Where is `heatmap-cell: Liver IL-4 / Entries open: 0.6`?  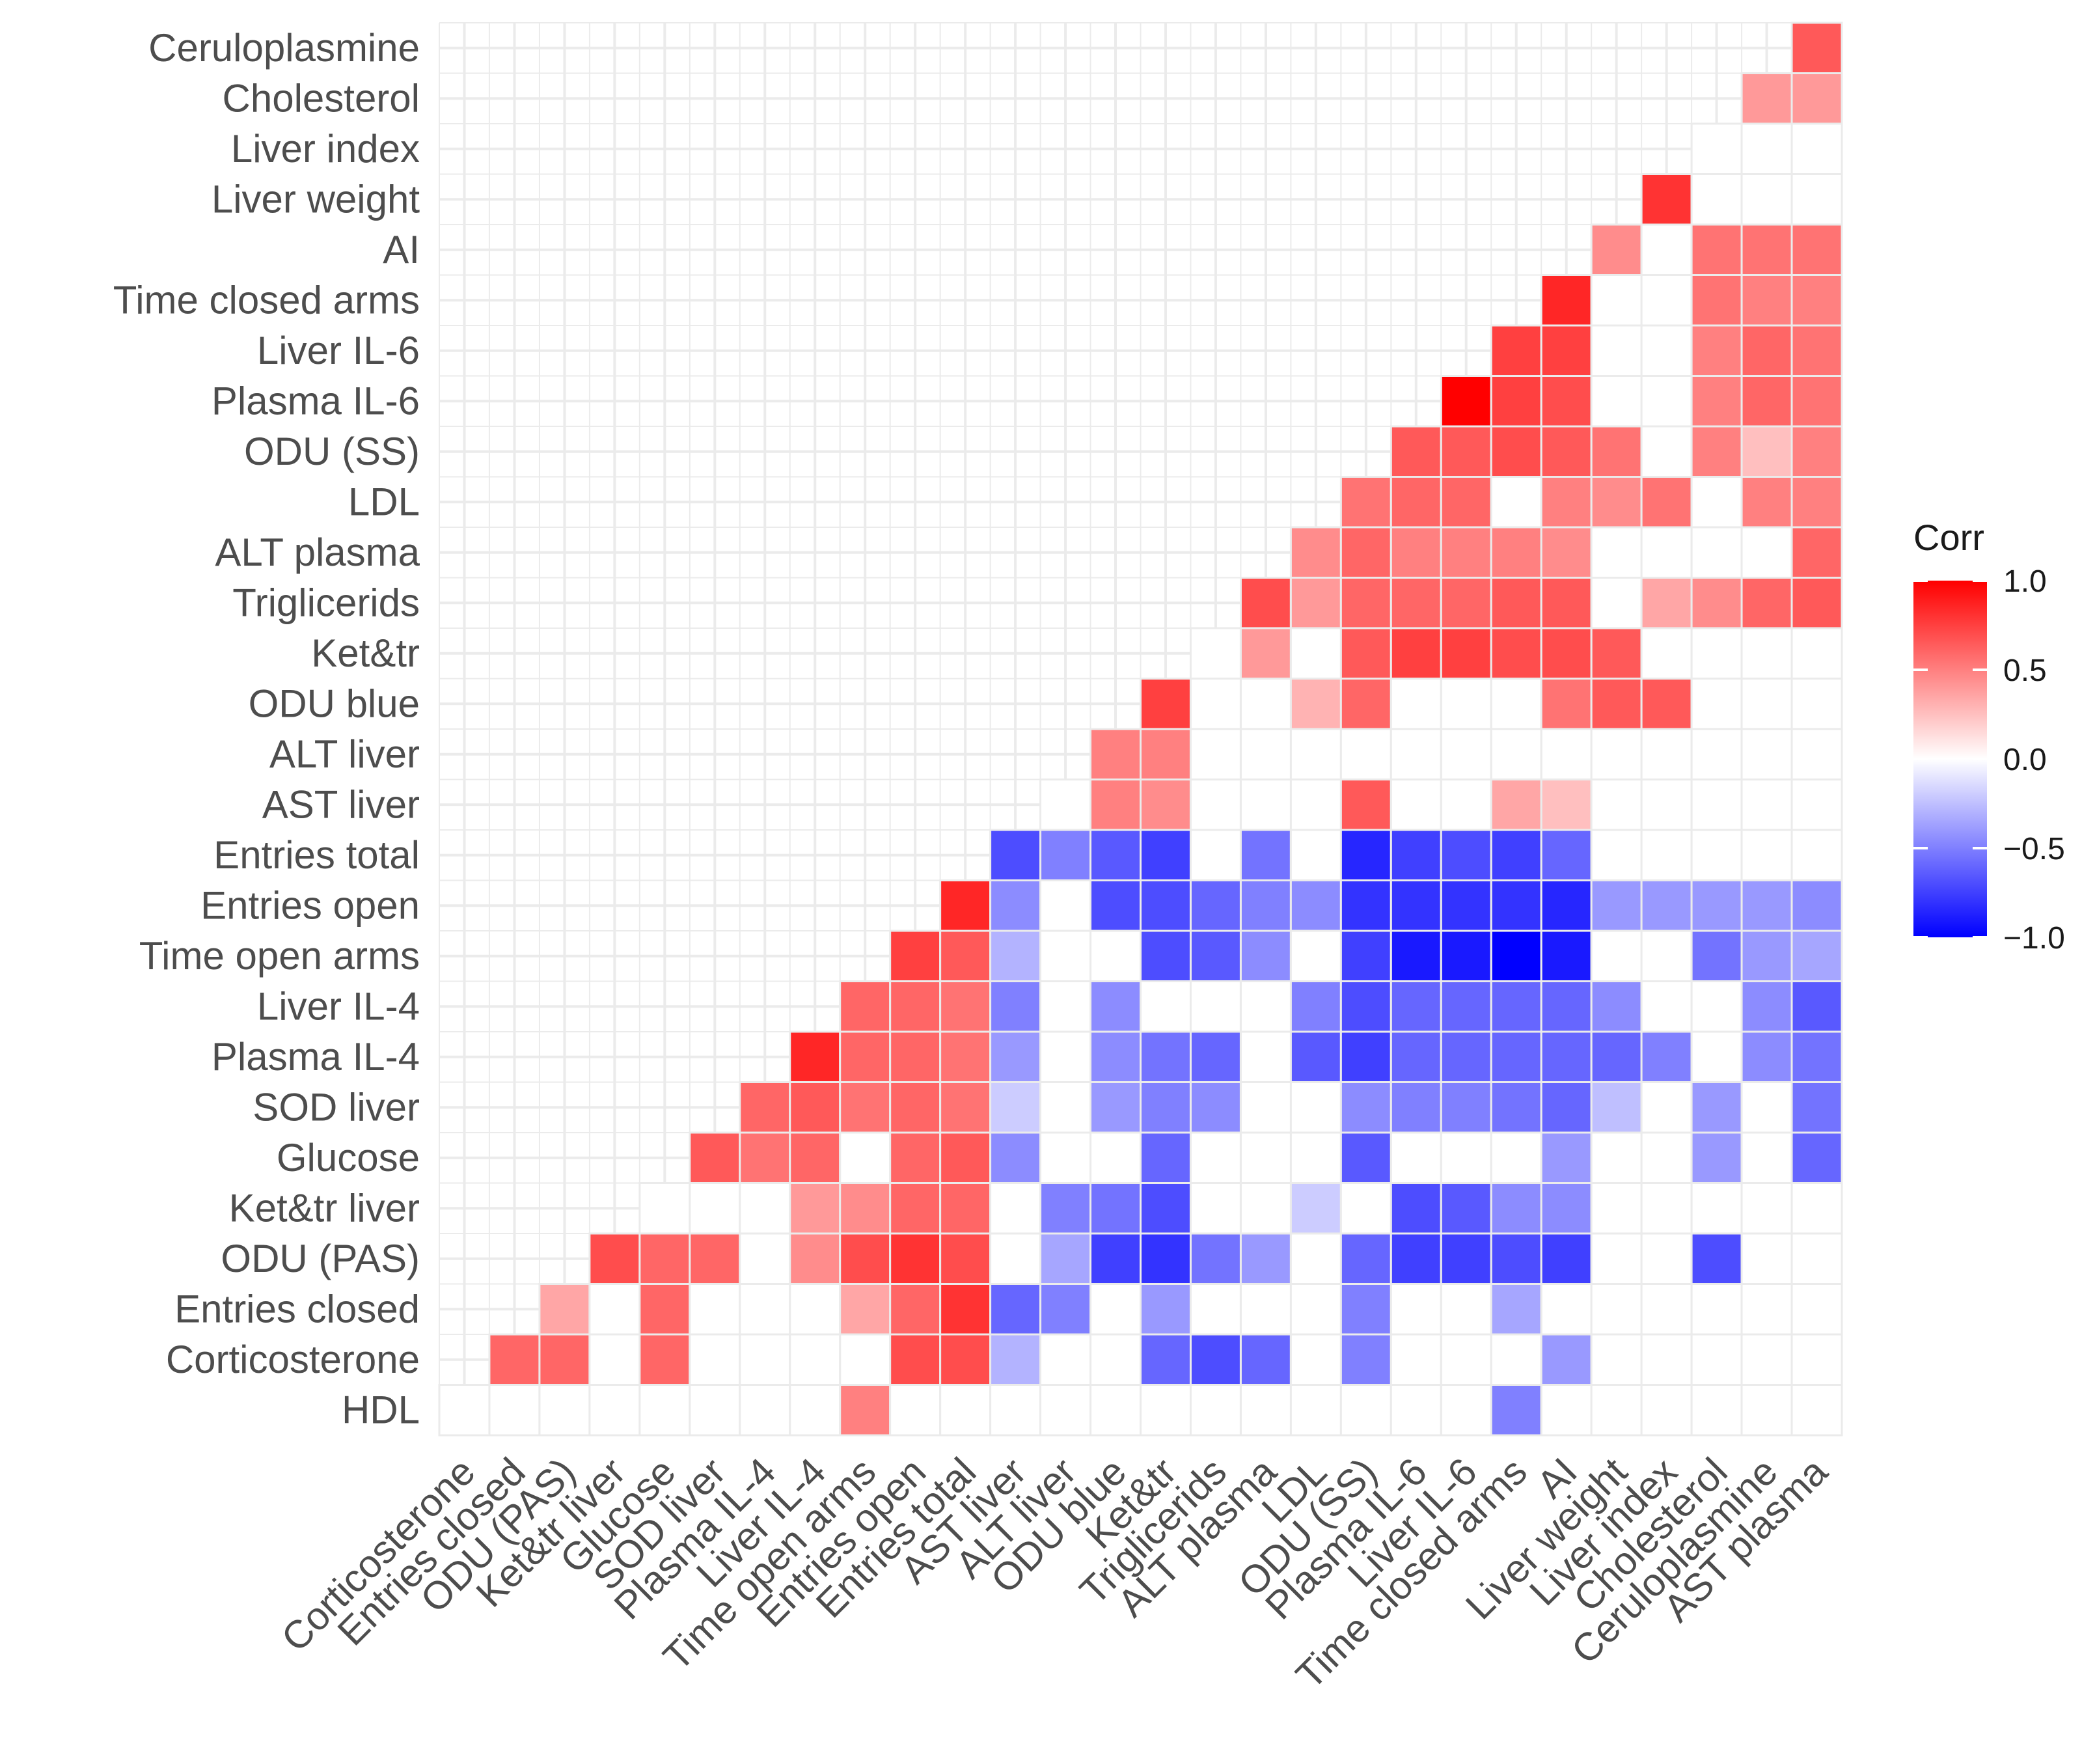 heatmap-cell: Liver IL-4 / Entries open: 0.6 is located at coordinates (915, 1006).